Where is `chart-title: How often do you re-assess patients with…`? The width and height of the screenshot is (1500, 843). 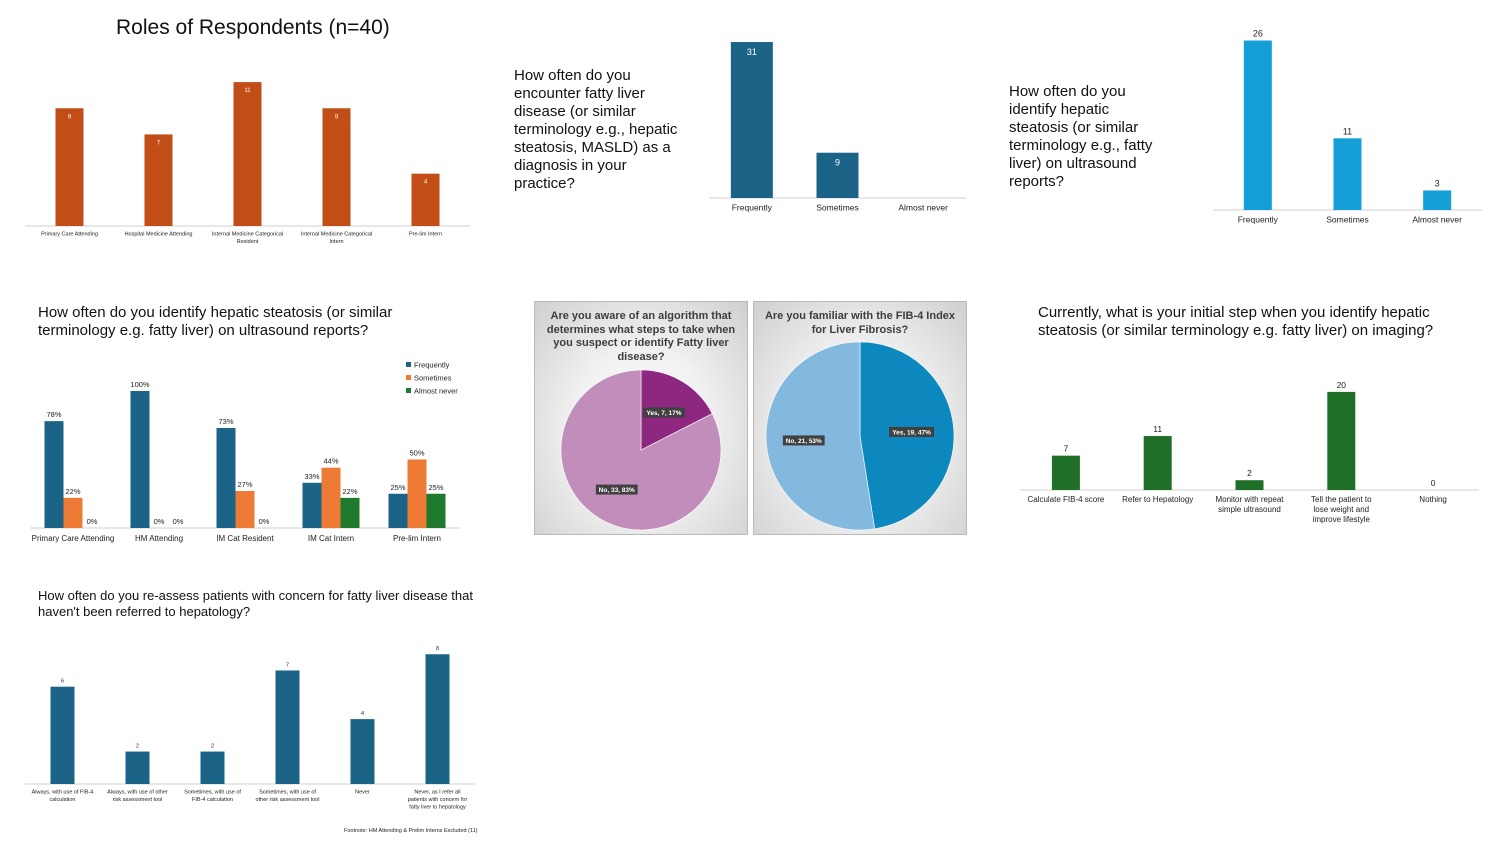
chart-title: How often do you re-assess patients with… is located at coordinates (255, 603).